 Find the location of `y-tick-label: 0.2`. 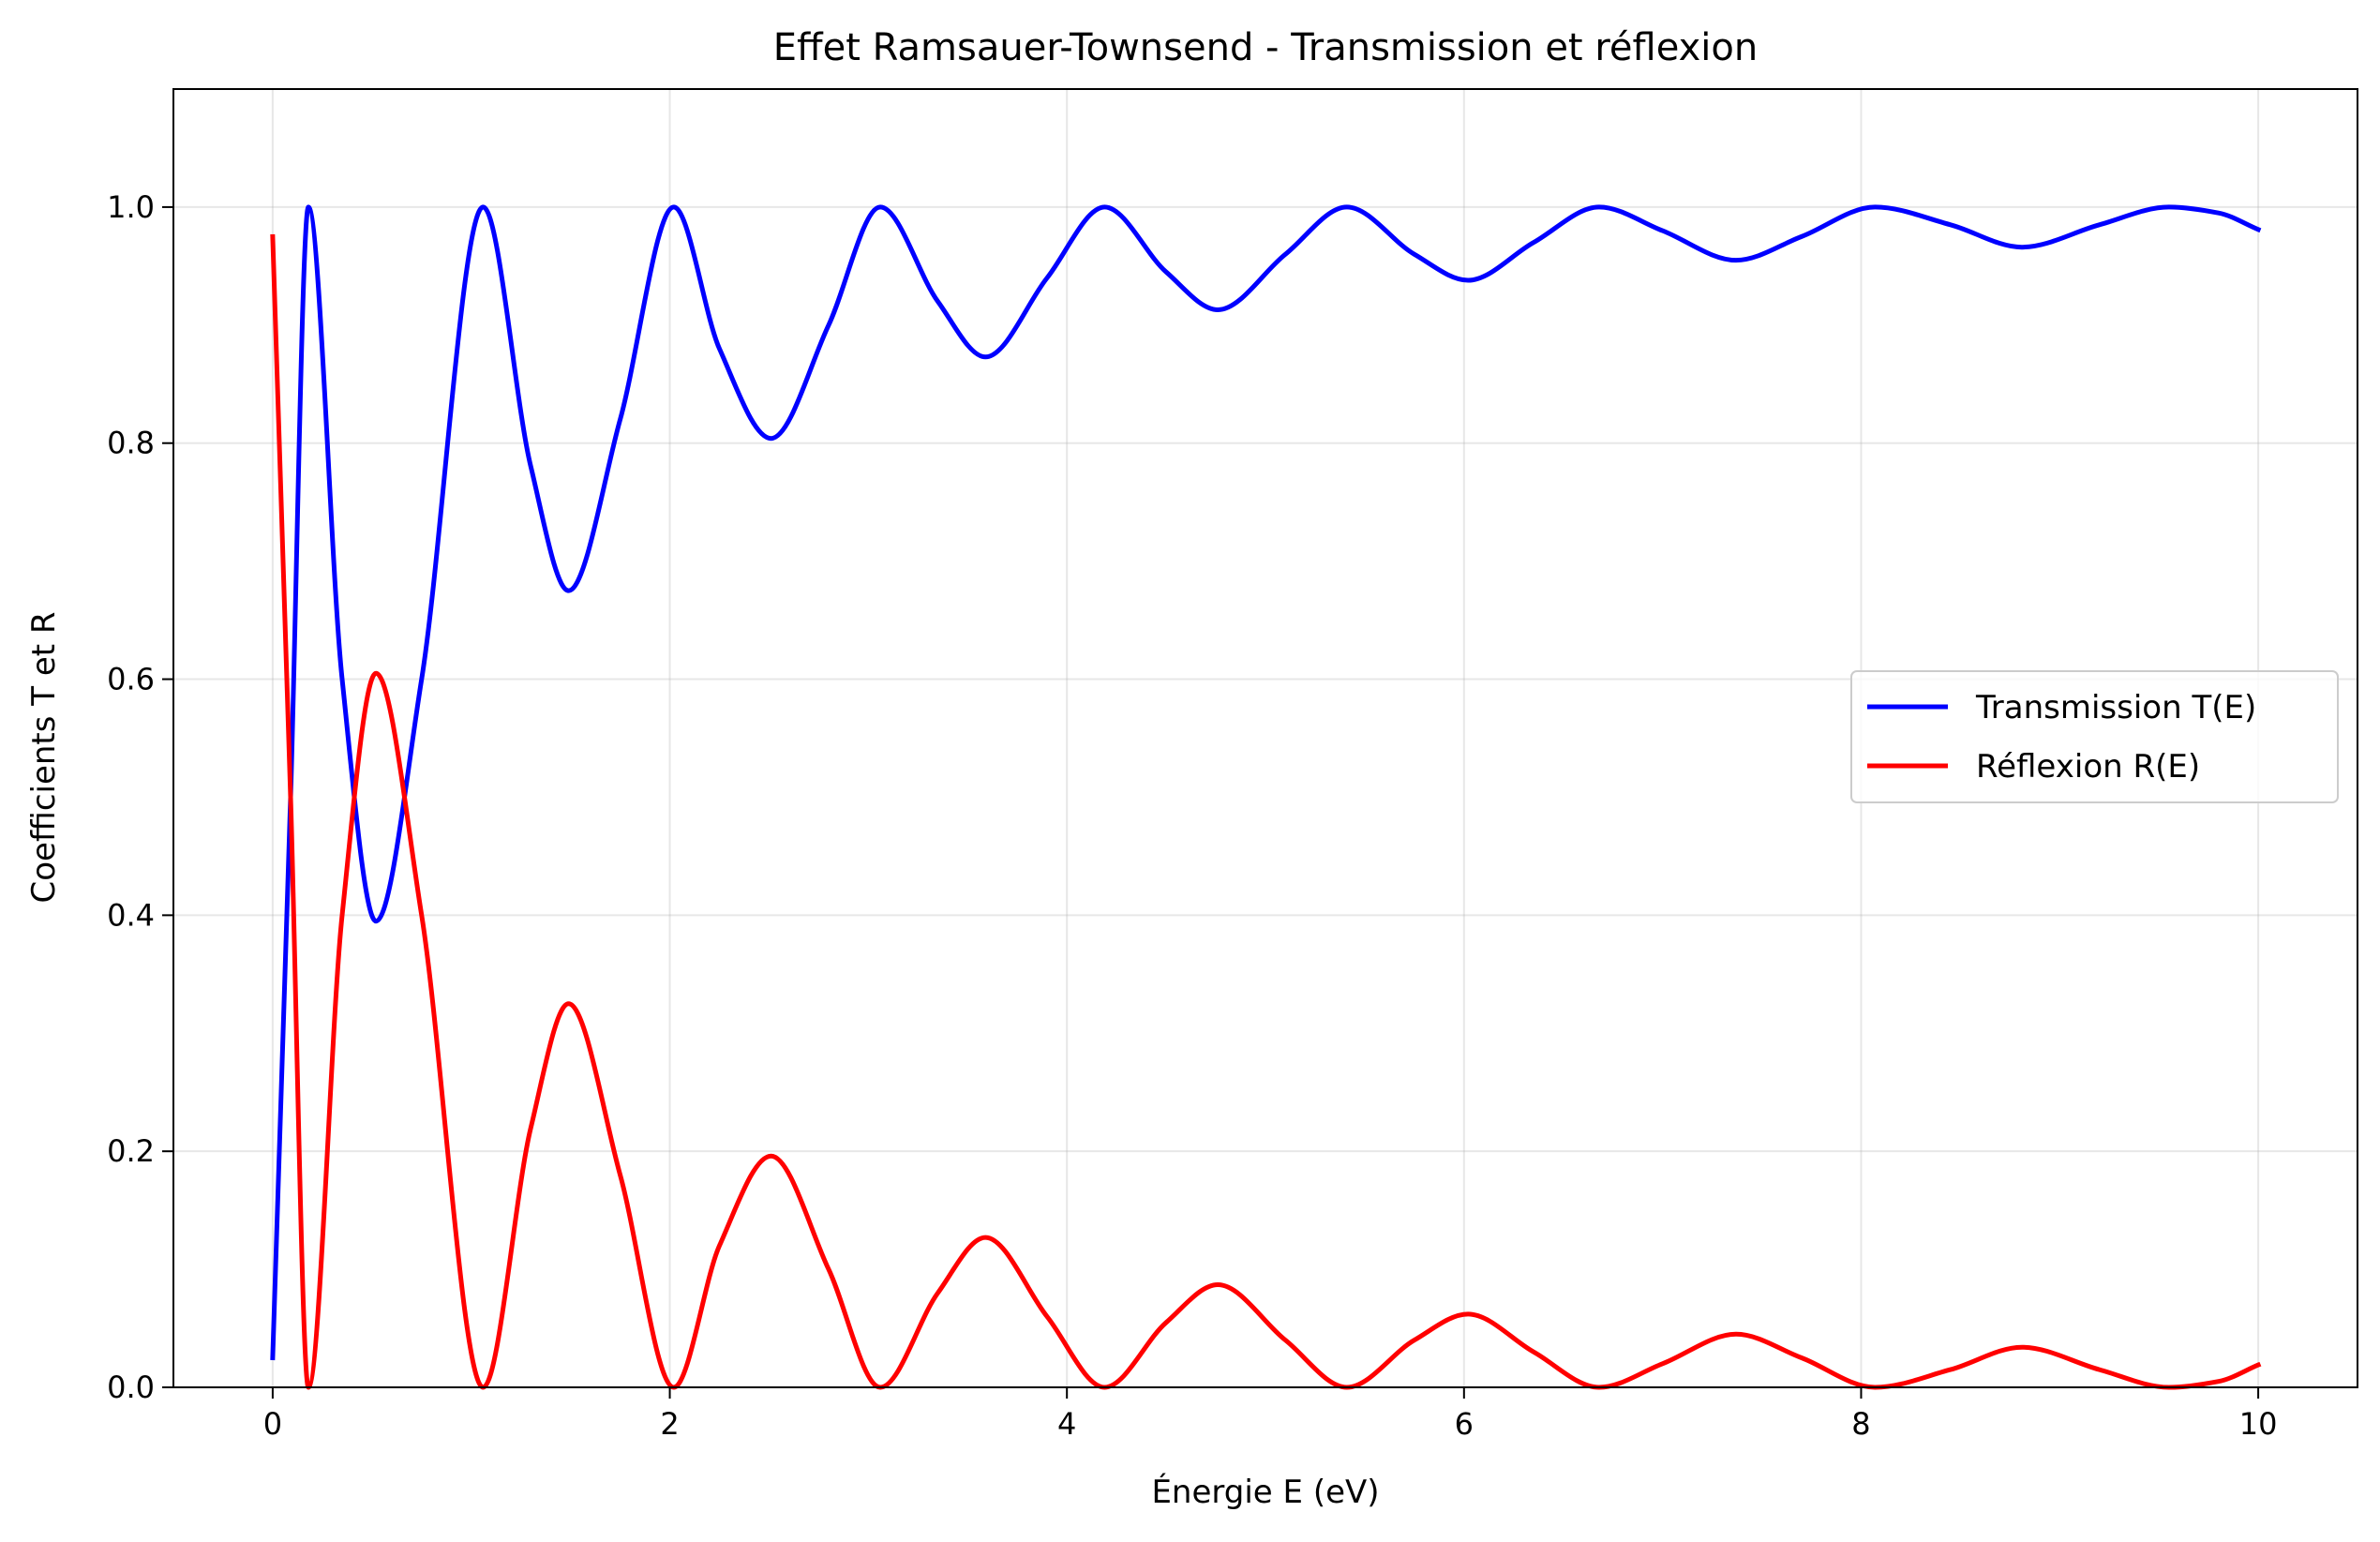

y-tick-label: 0.2 is located at coordinates (131, 1151).